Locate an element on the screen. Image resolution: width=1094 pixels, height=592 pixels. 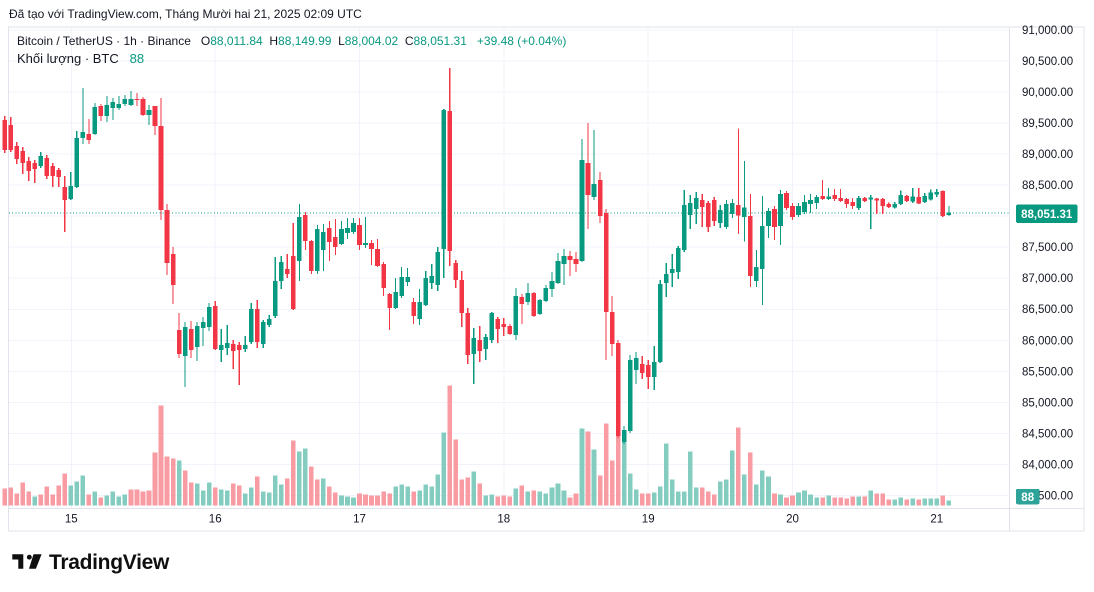
svg-text: 15 is located at coordinates (71, 520).